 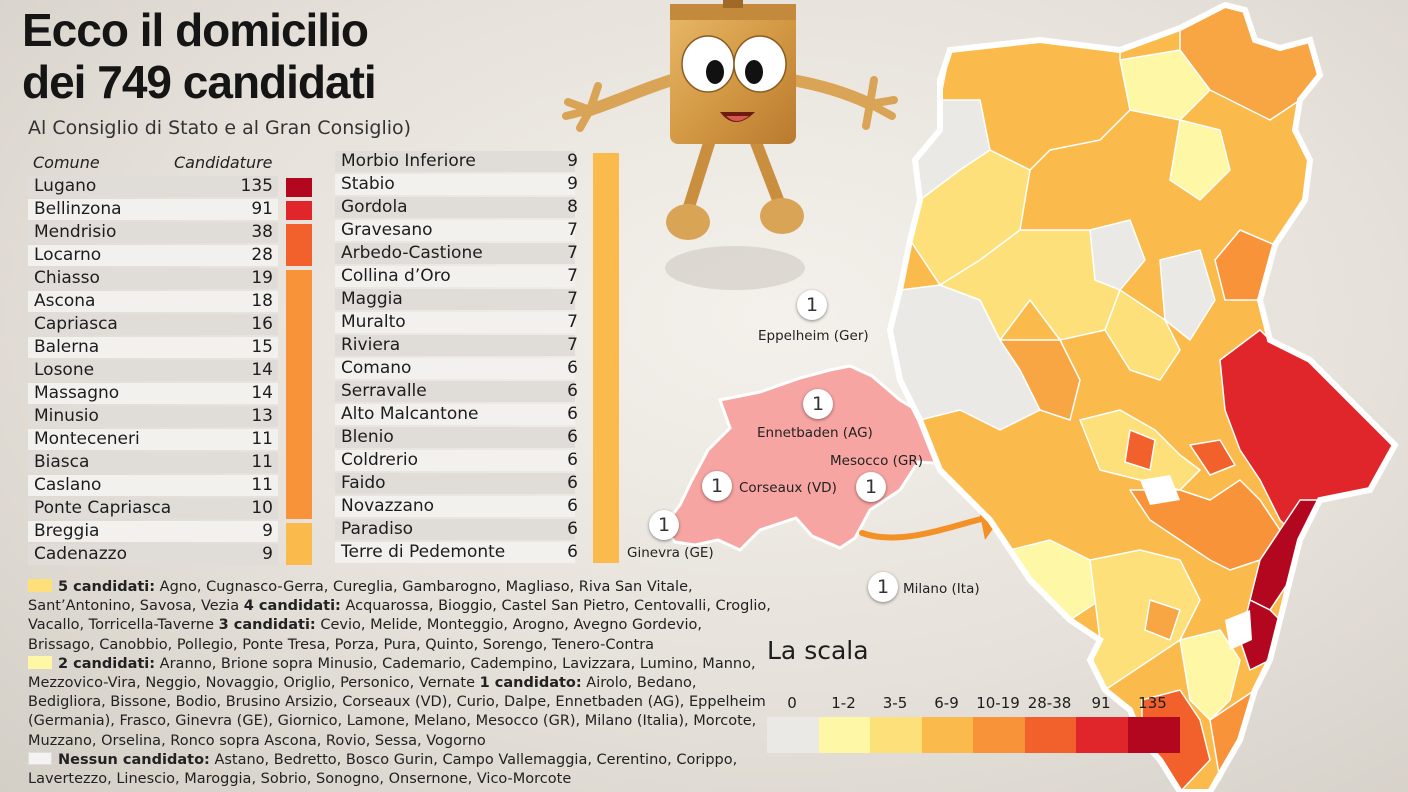 What do you see at coordinates (267, 625) in the screenshot?
I see `legend-heading-3: 3 candidati:` at bounding box center [267, 625].